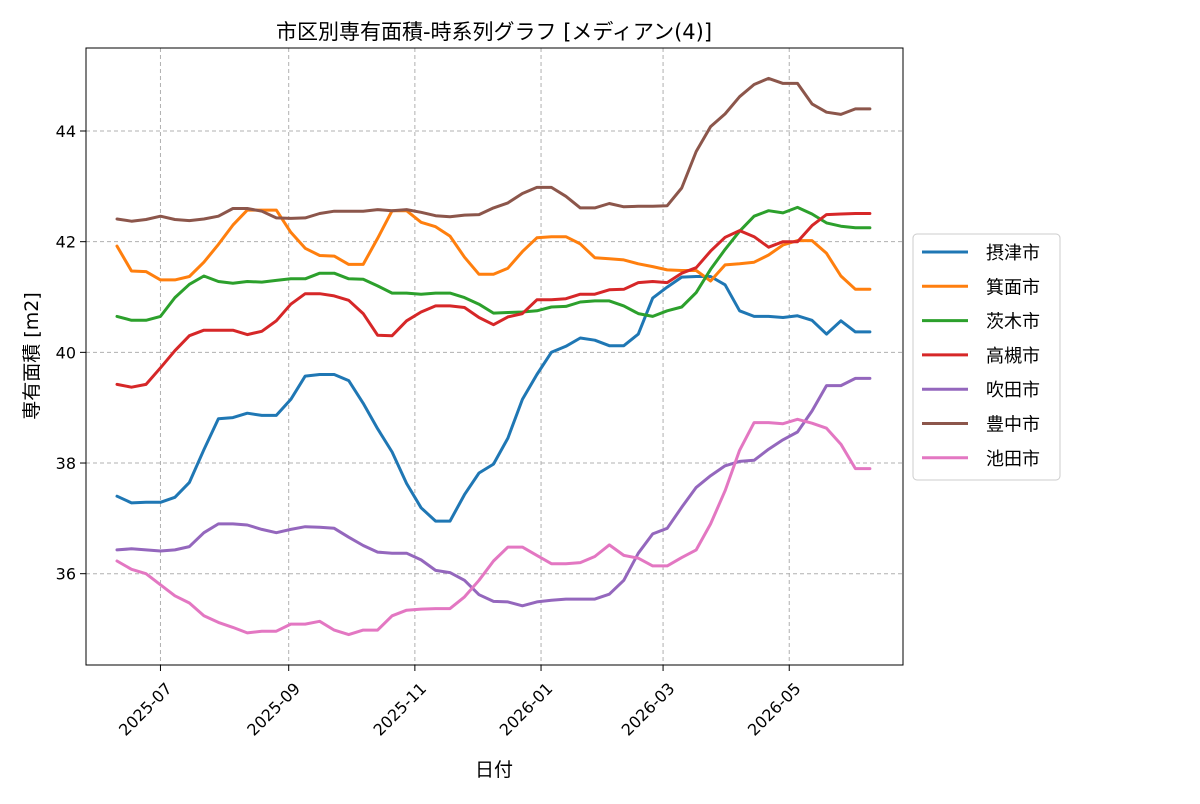 This screenshot has height=804, width=1200. What do you see at coordinates (494, 32) in the screenshot?
I see `chart-title: 市区別専有面積-時系列グラフ [メディアン(4)]` at bounding box center [494, 32].